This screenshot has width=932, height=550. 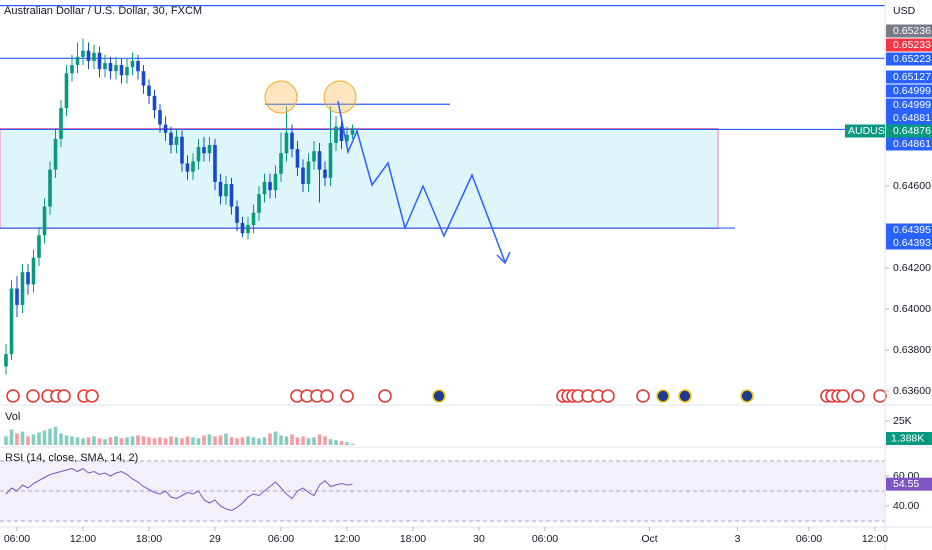 I want to click on rsi-line, so click(x=179, y=489).